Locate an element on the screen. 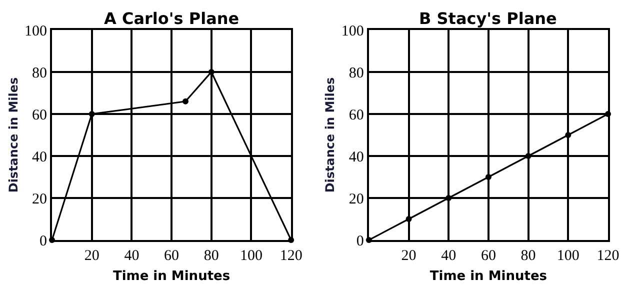 This screenshot has height=293, width=631. chart-title: B Stacy's Plane is located at coordinates (488, 18).